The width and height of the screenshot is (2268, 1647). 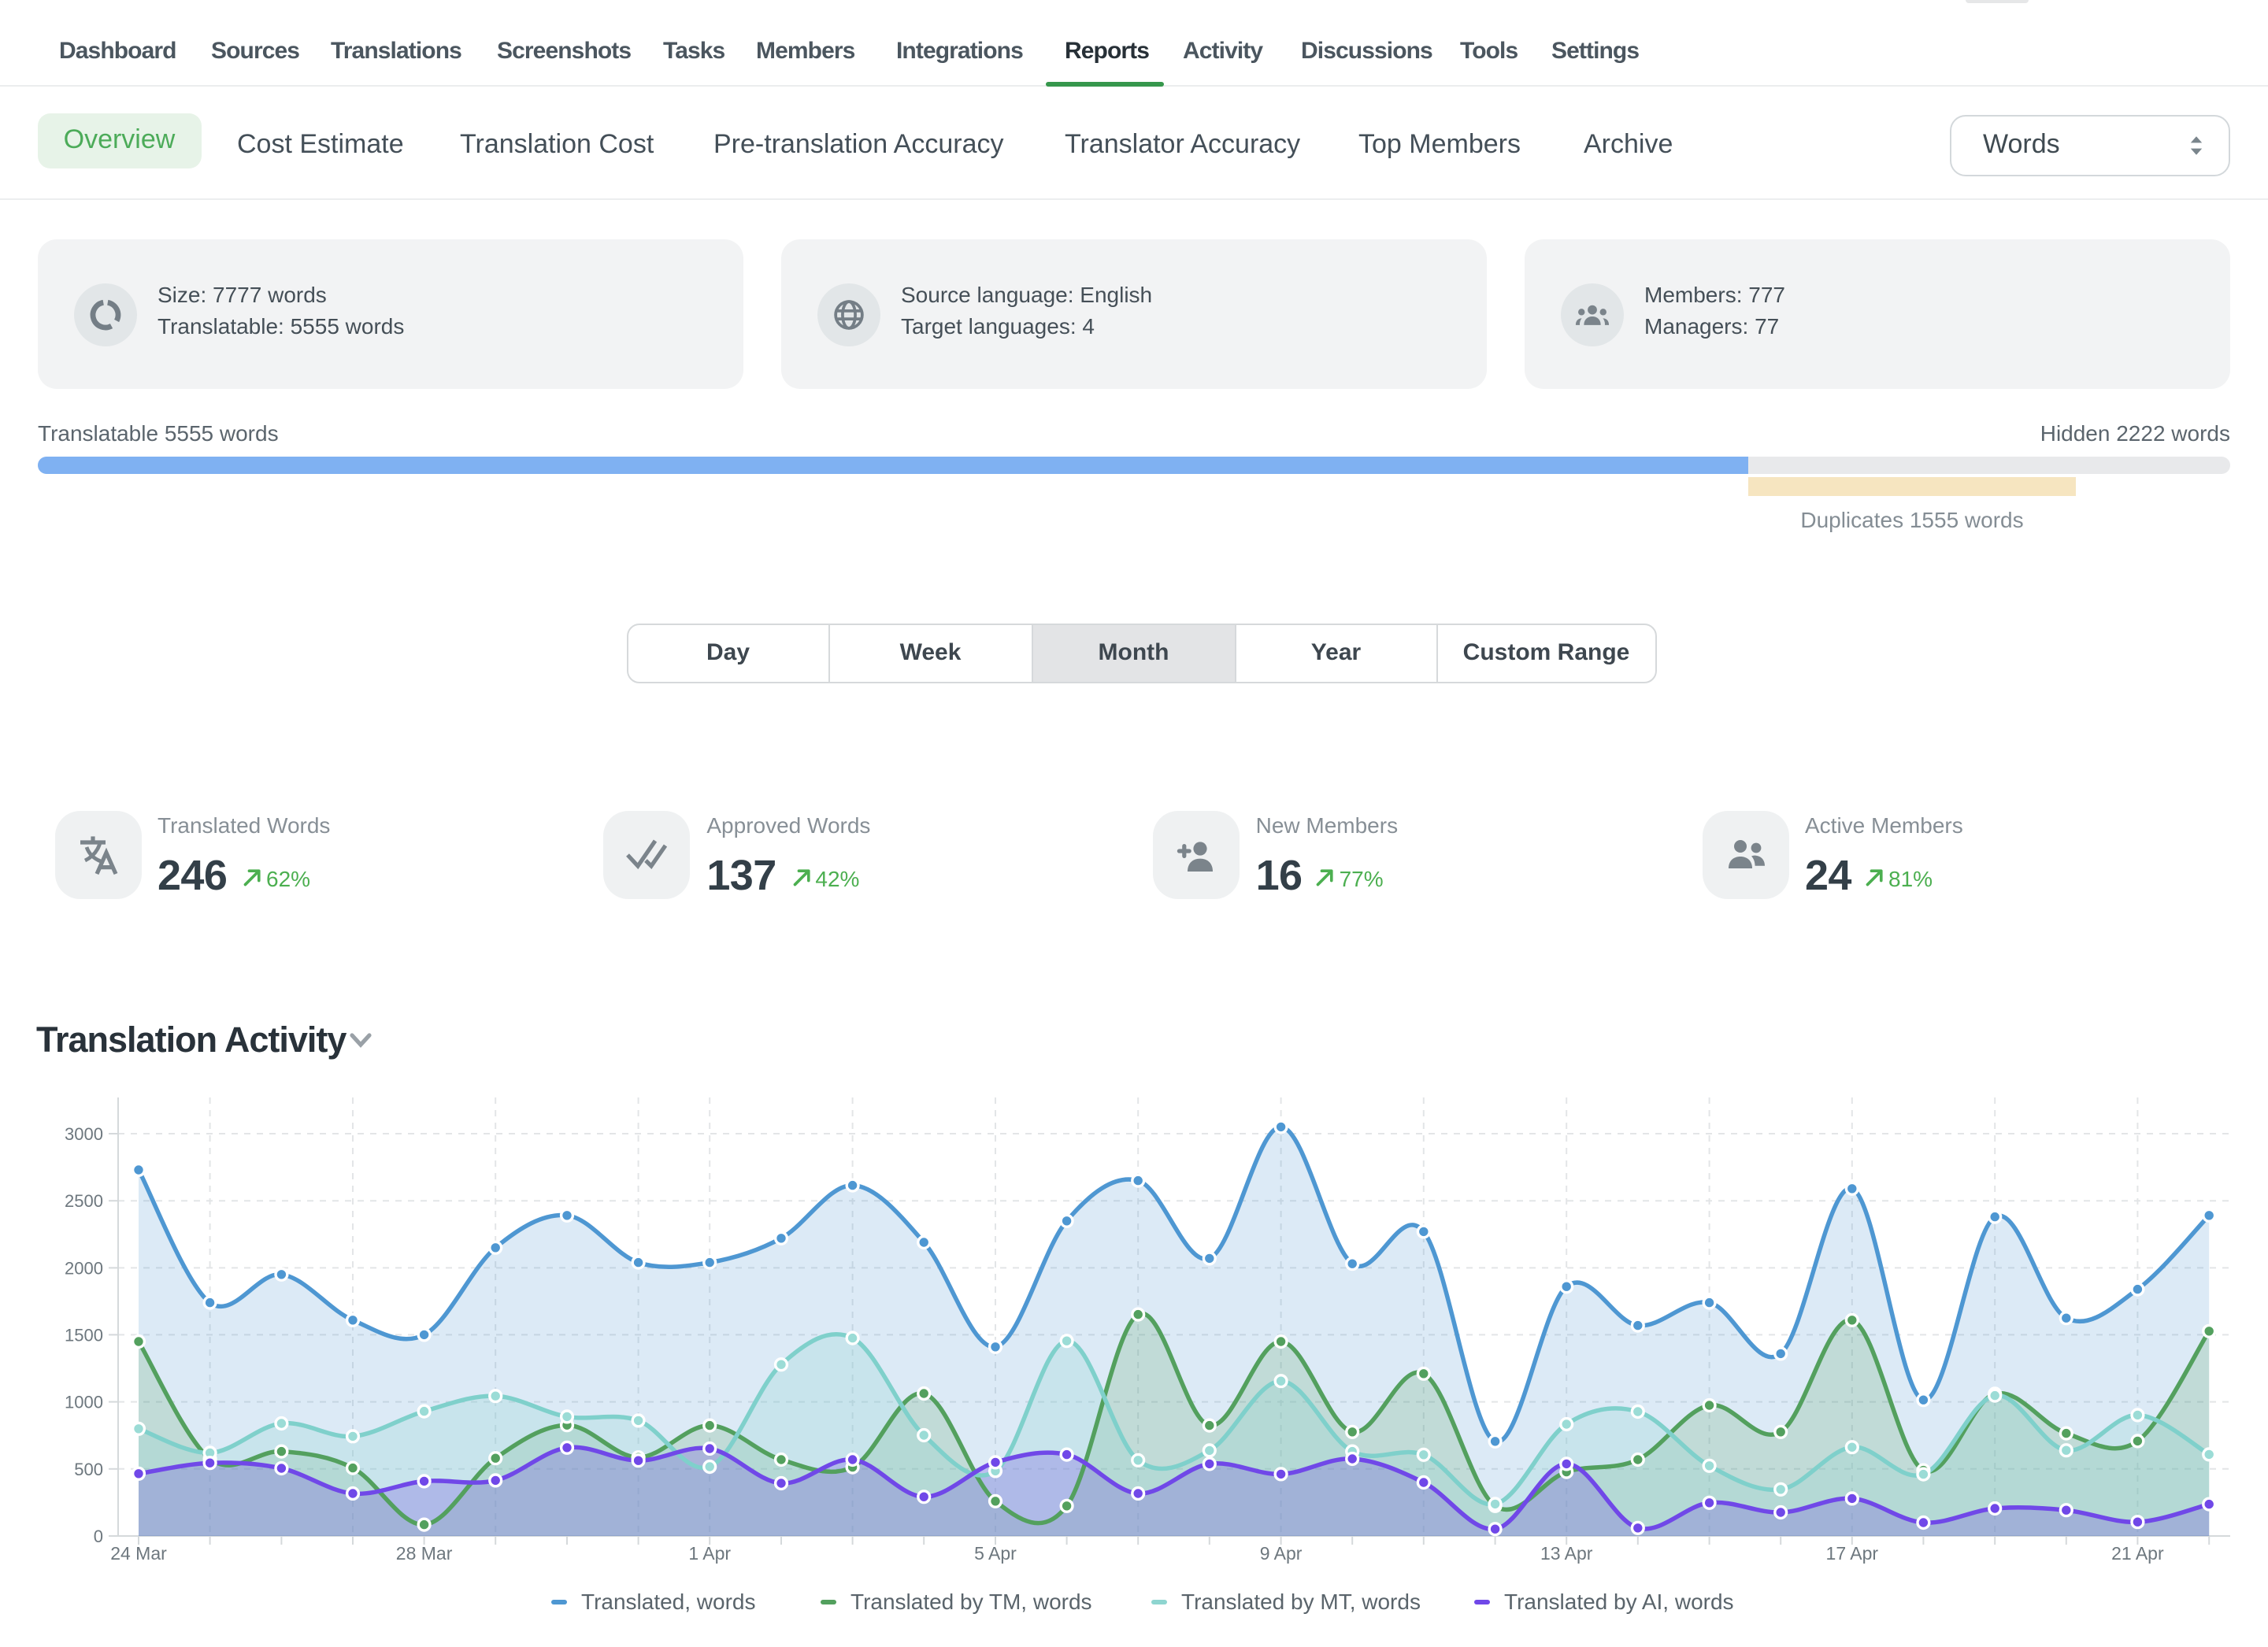 What do you see at coordinates (98, 1536) in the screenshot?
I see `svg-text: 0` at bounding box center [98, 1536].